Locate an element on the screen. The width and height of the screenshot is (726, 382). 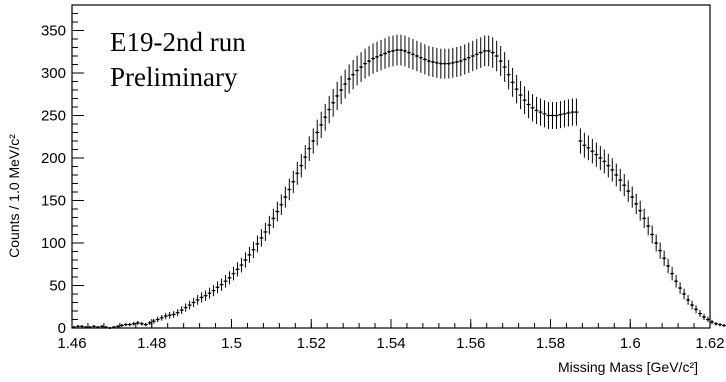
y-tick-label: 350 is located at coordinates (53, 31).